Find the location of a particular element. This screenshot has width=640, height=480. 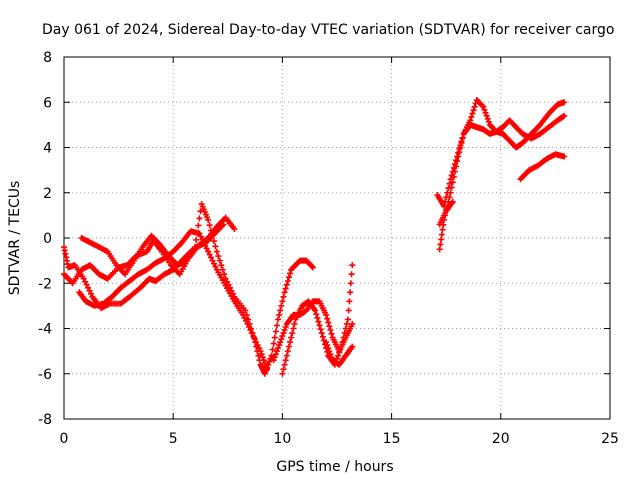

y-tick-label: -2 is located at coordinates (45, 284).